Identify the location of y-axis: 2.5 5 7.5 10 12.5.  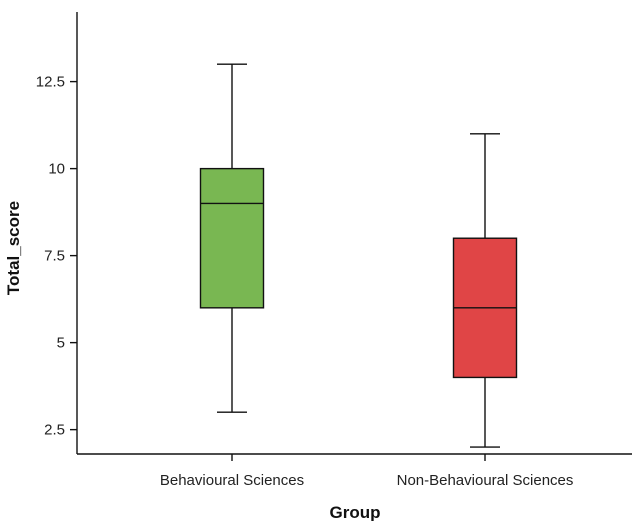
(57, 233).